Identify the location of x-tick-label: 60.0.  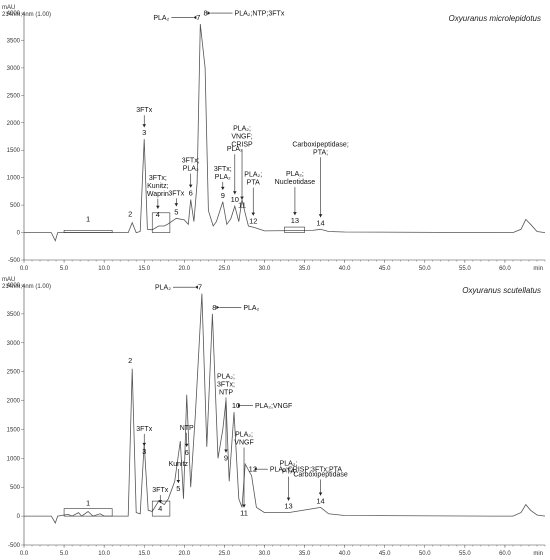
(505, 554).